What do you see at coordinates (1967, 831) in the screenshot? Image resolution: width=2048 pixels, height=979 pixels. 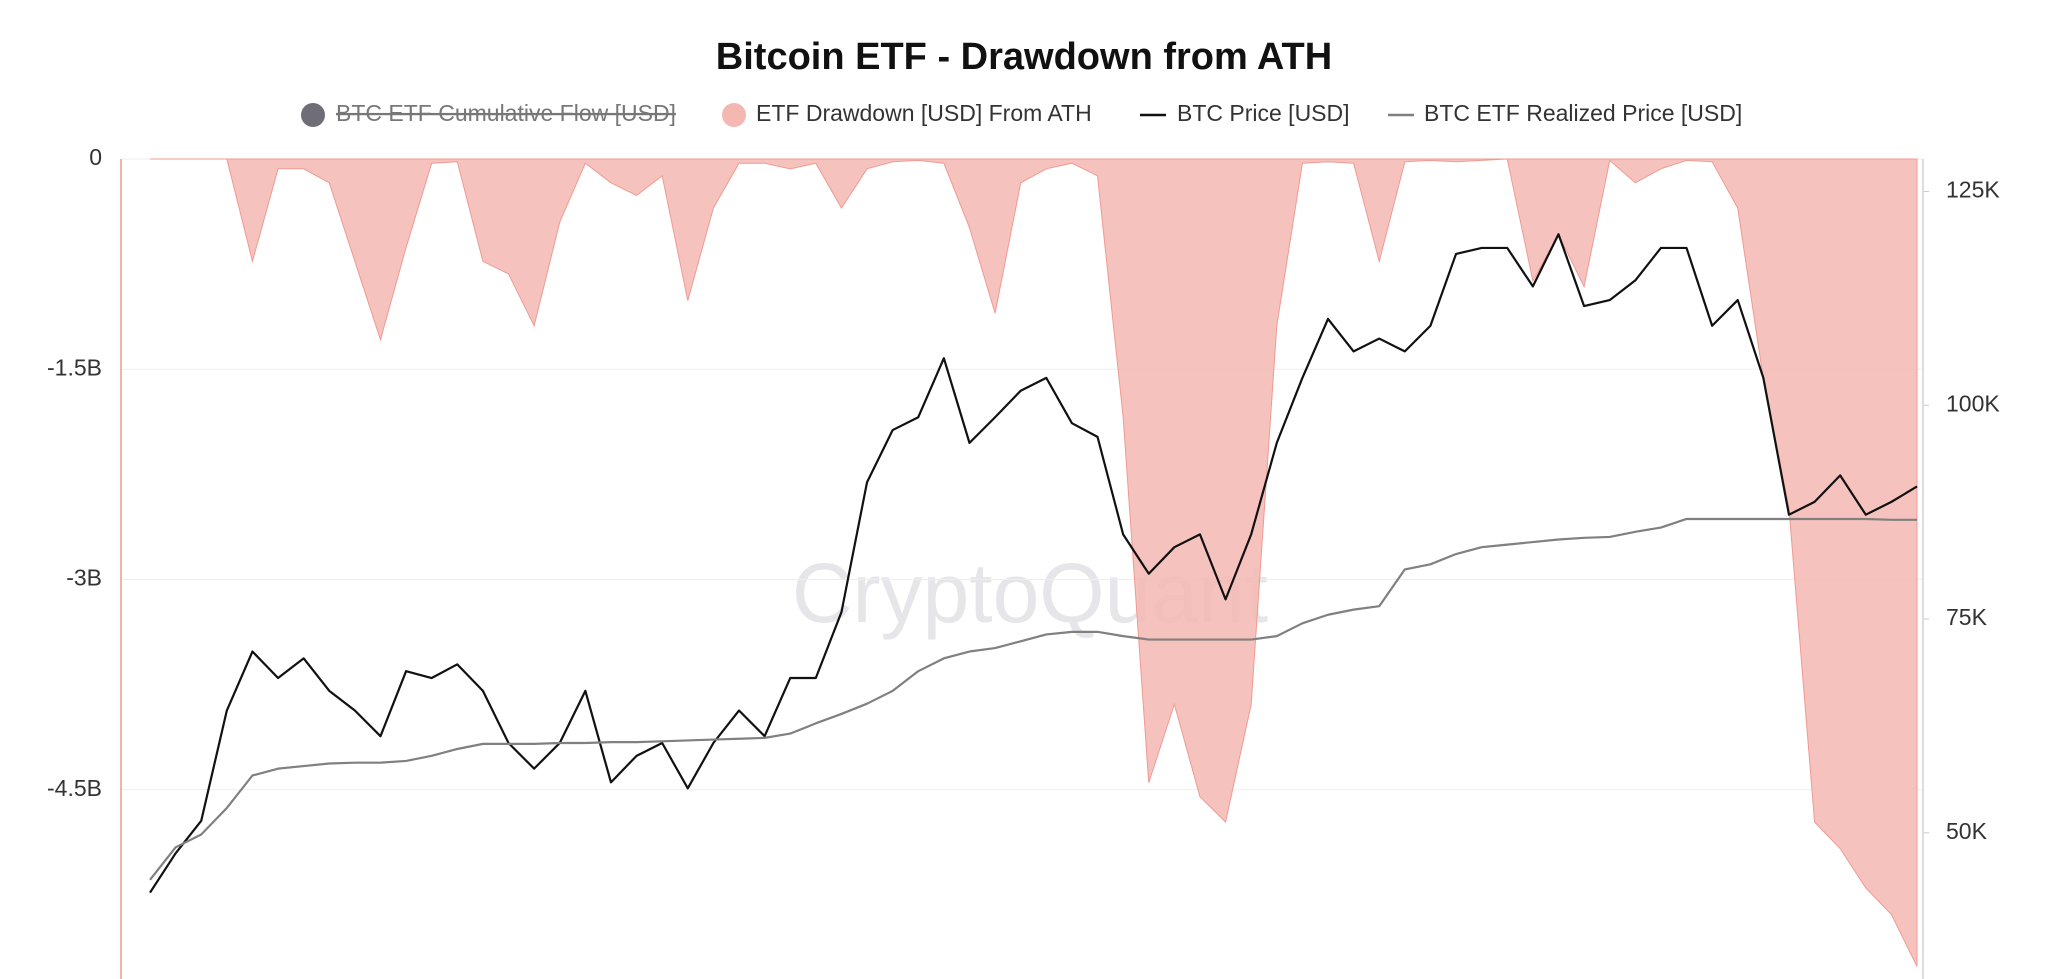 I see `y2-tick-label: 50K` at bounding box center [1967, 831].